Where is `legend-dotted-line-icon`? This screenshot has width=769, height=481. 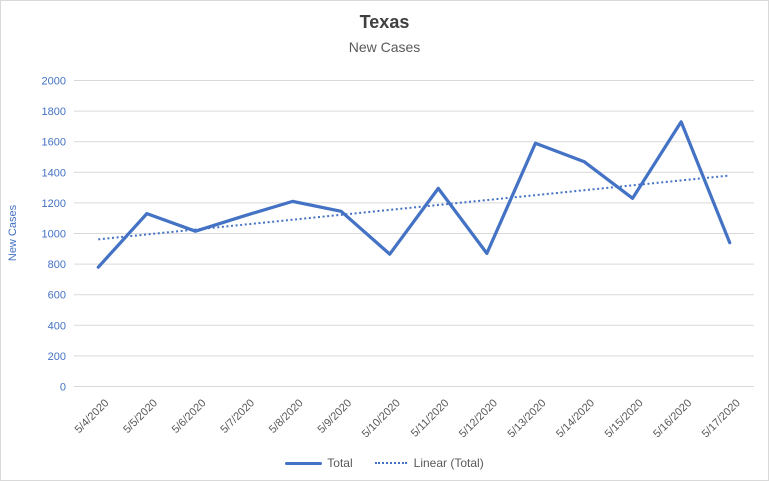 legend-dotted-line-icon is located at coordinates (390, 463).